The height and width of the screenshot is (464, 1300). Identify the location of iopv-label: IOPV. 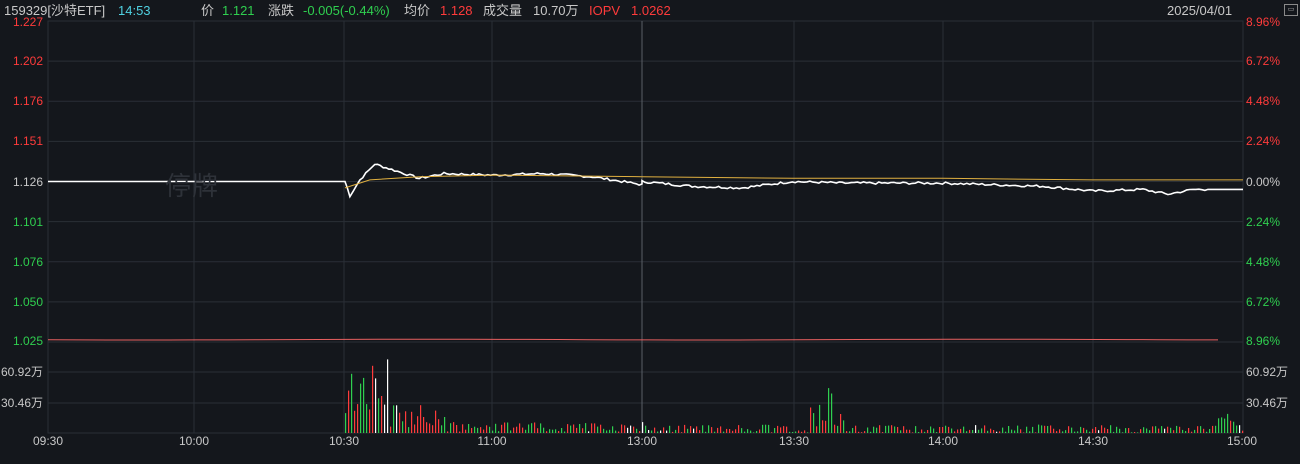
(605, 10).